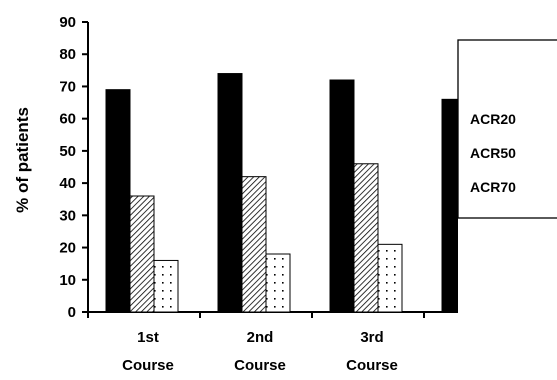 The height and width of the screenshot is (380, 557). I want to click on legend: ACR20 ACR50 ACR70, so click(507, 129).